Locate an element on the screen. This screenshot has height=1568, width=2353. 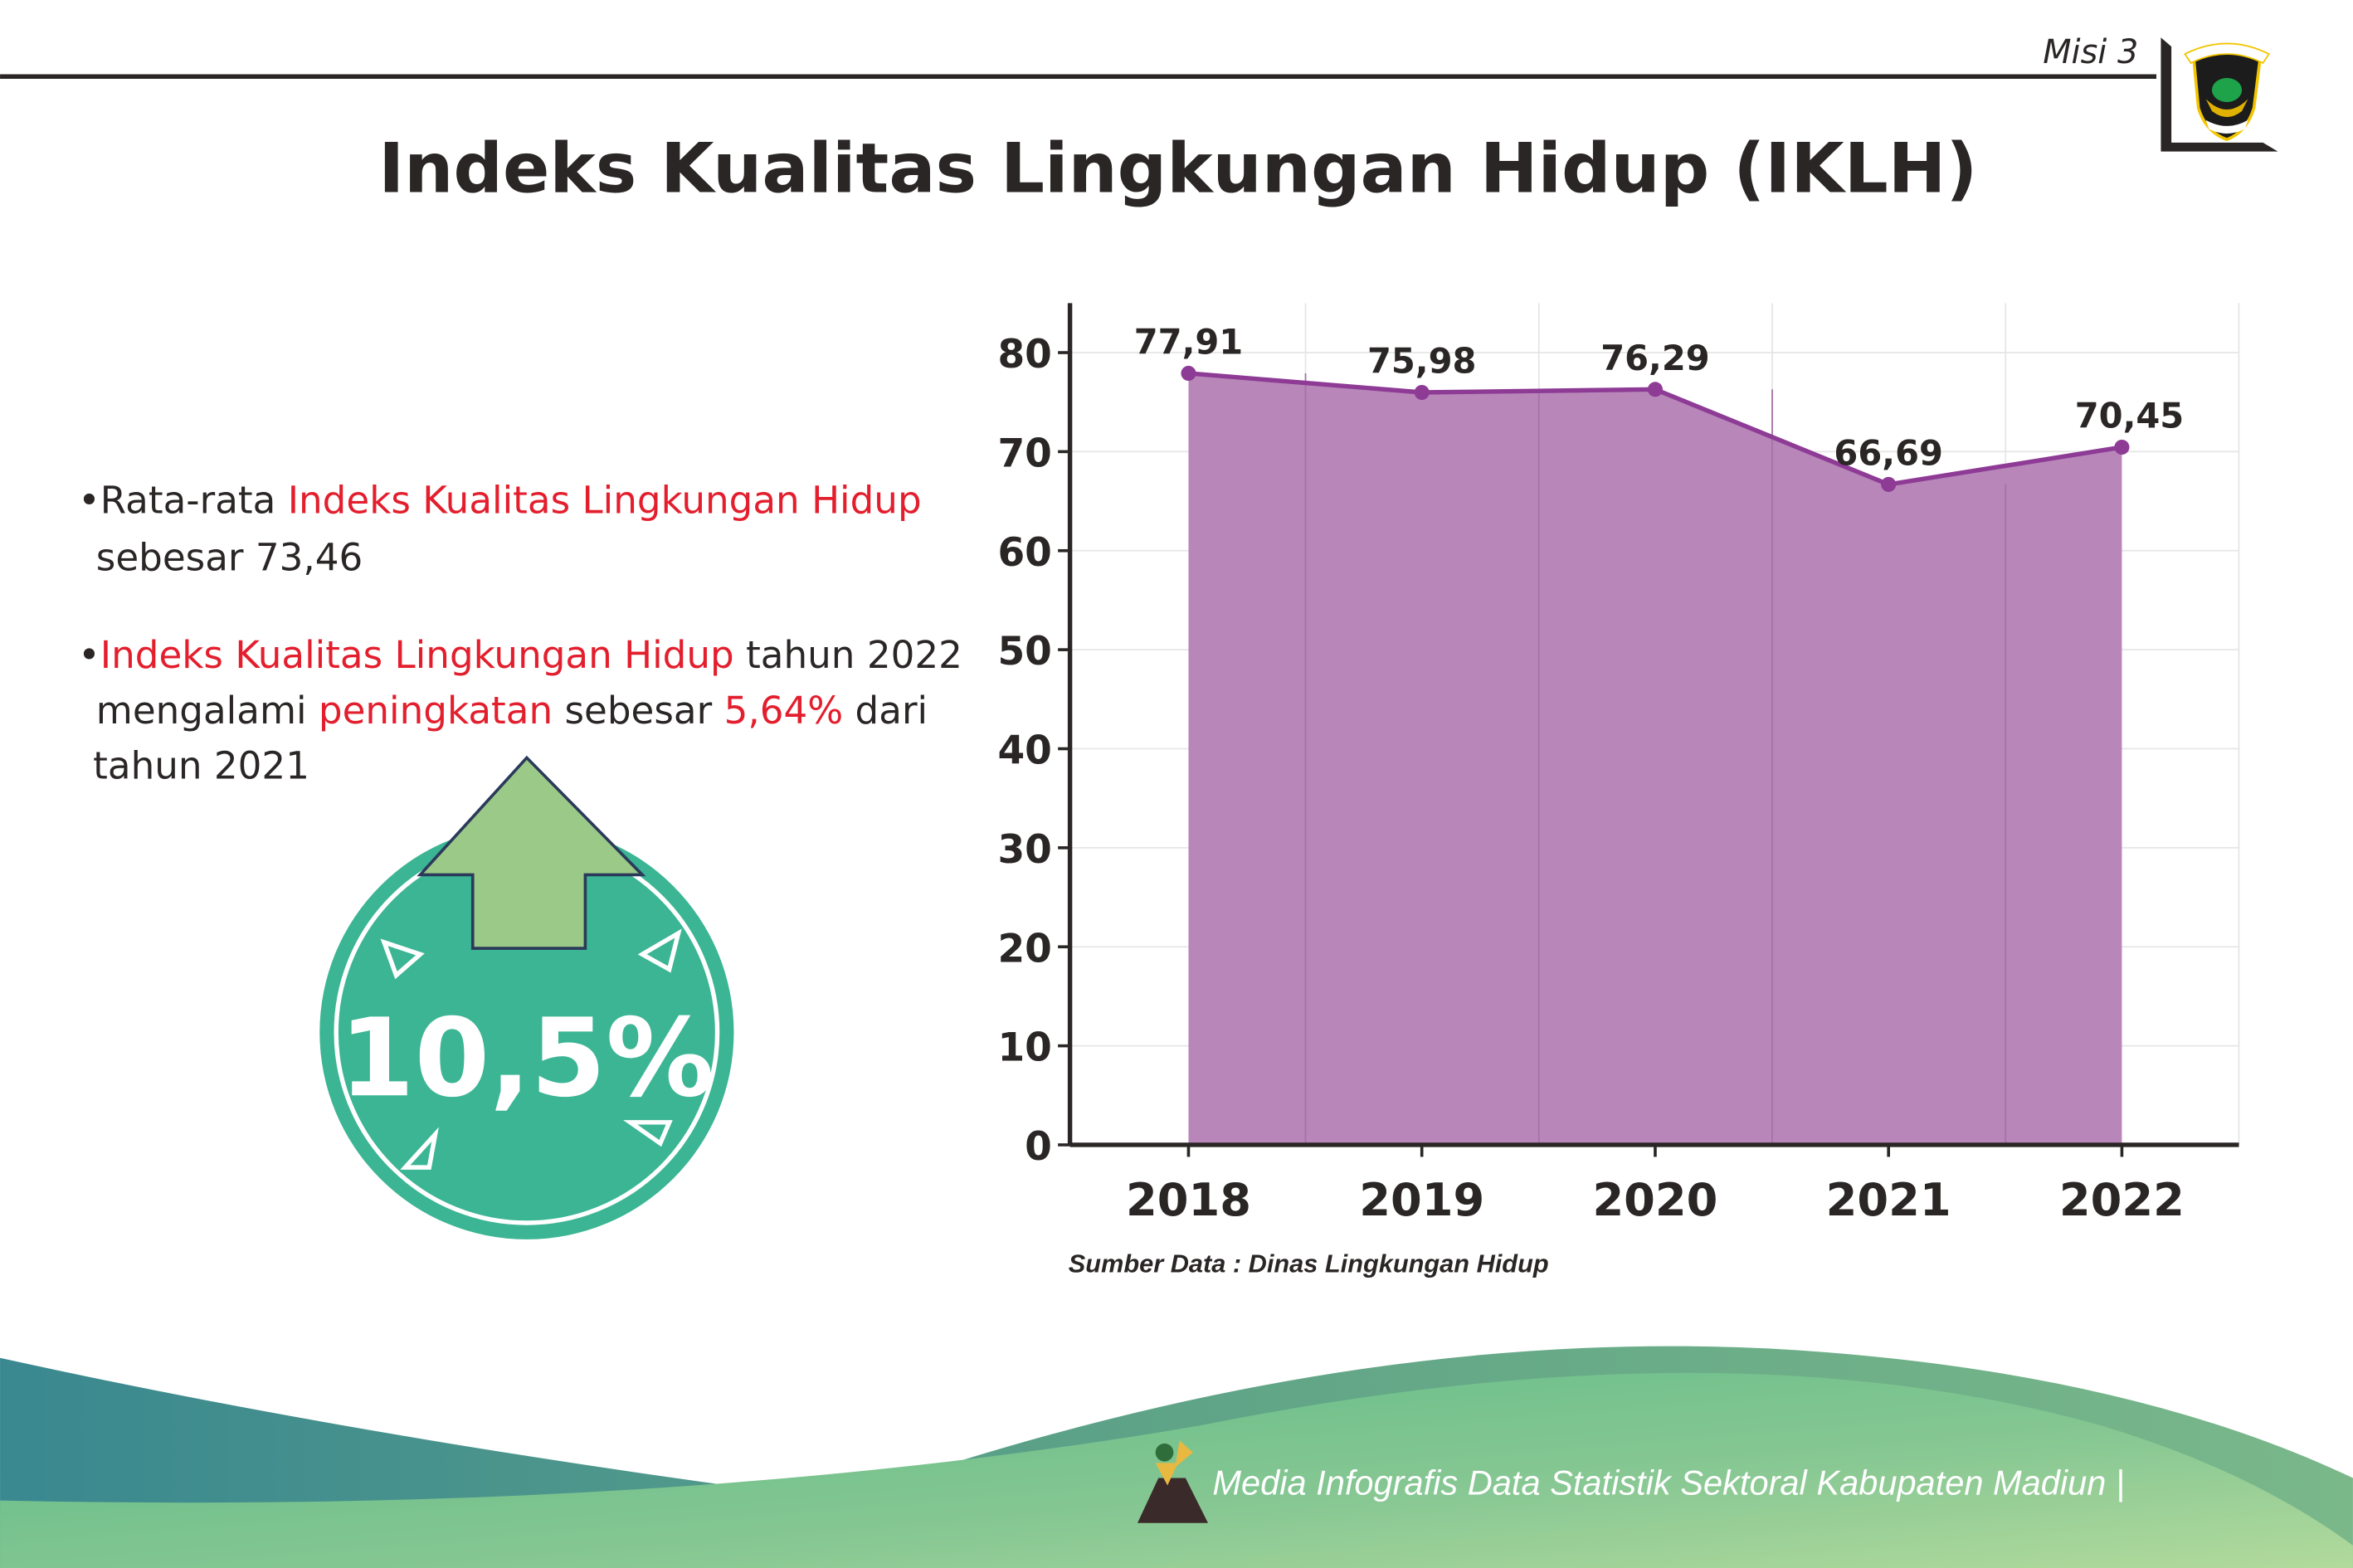
bullet-2-line-3: tahun 2021 is located at coordinates (201, 766).